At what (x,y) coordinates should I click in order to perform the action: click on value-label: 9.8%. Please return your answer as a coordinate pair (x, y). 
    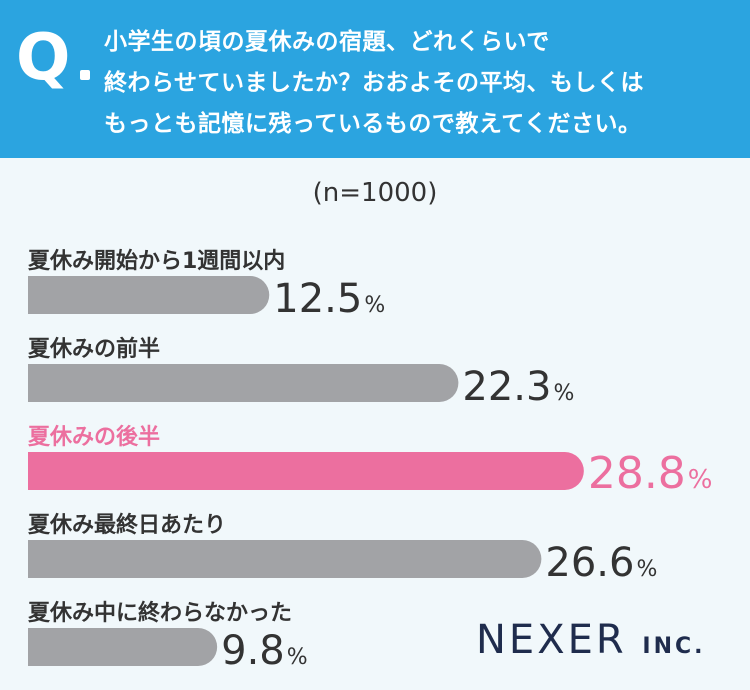
    Looking at the image, I should click on (264, 651).